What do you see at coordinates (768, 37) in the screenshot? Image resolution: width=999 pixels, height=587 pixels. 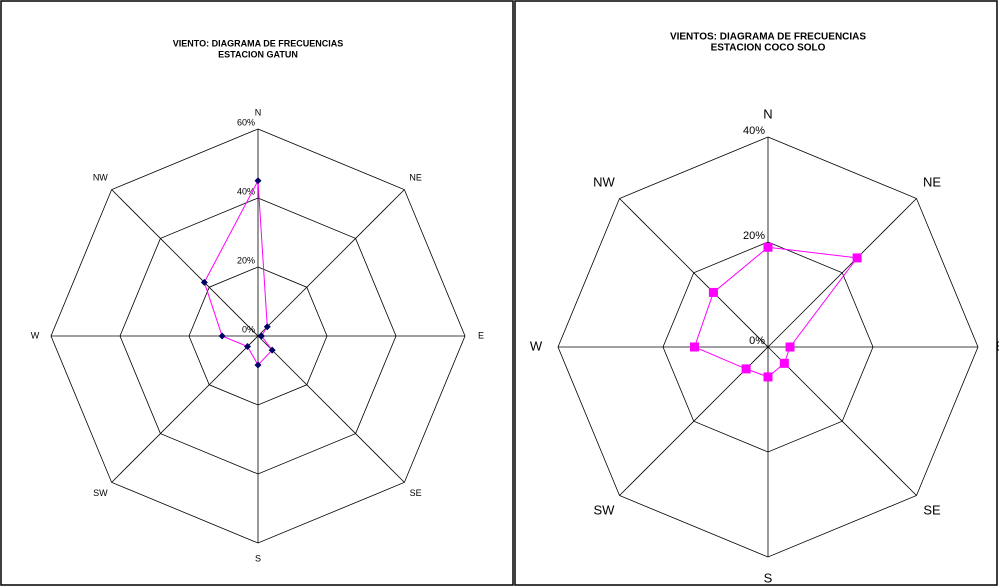 I see `chart-title: VIENTOS: DIAGRAMA DE FRECUENCIAS` at bounding box center [768, 37].